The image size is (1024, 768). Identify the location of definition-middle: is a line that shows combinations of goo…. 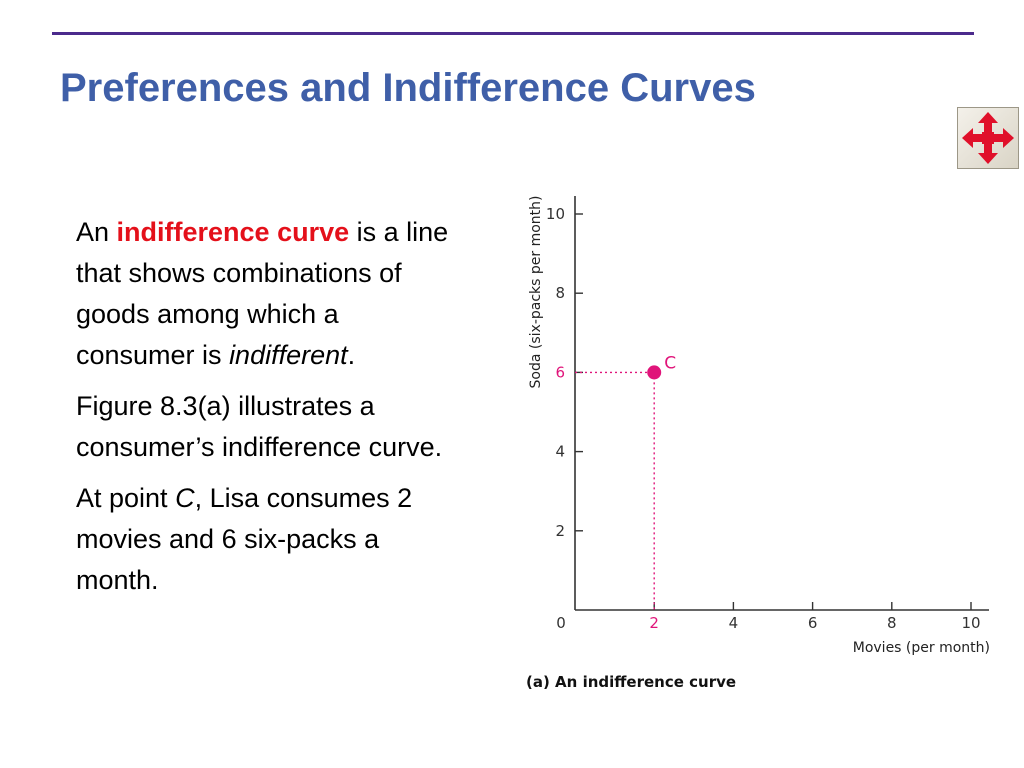
(262, 293).